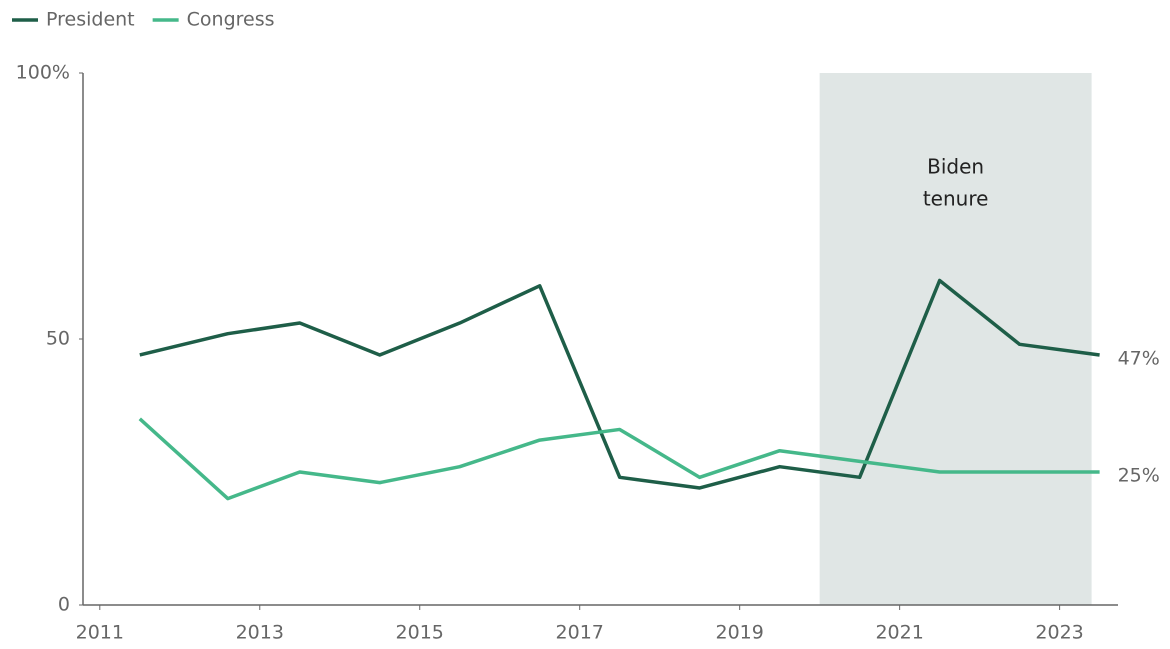  What do you see at coordinates (619, 459) in the screenshot?
I see `series-line` at bounding box center [619, 459].